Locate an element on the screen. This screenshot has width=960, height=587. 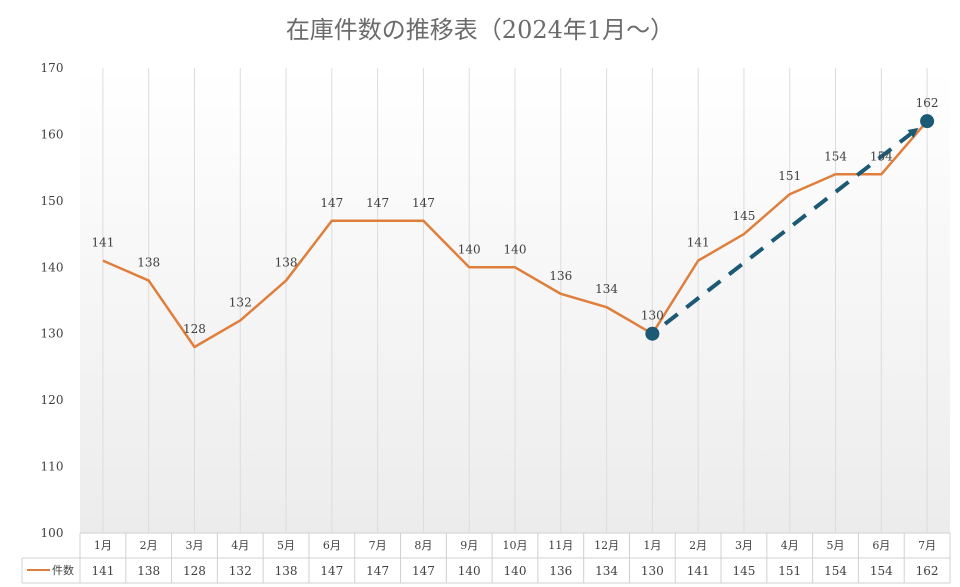
data-label: 130 is located at coordinates (652, 316).